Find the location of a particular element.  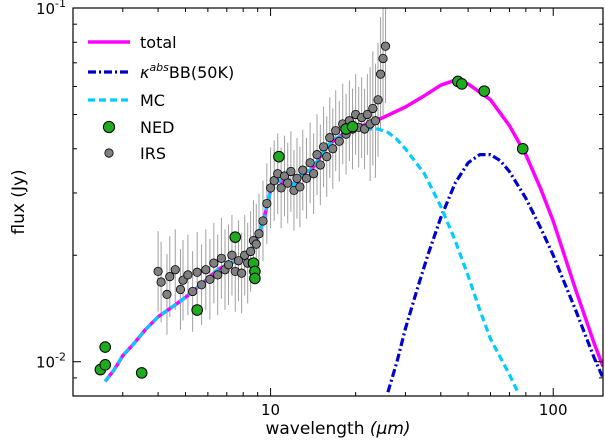

y-tick-label: 10-2 is located at coordinates (51, 361).